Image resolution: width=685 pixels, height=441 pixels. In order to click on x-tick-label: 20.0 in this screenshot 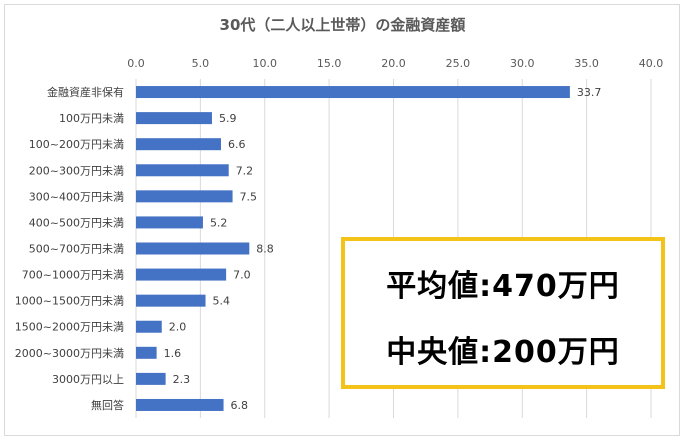, I will do `click(393, 63)`.